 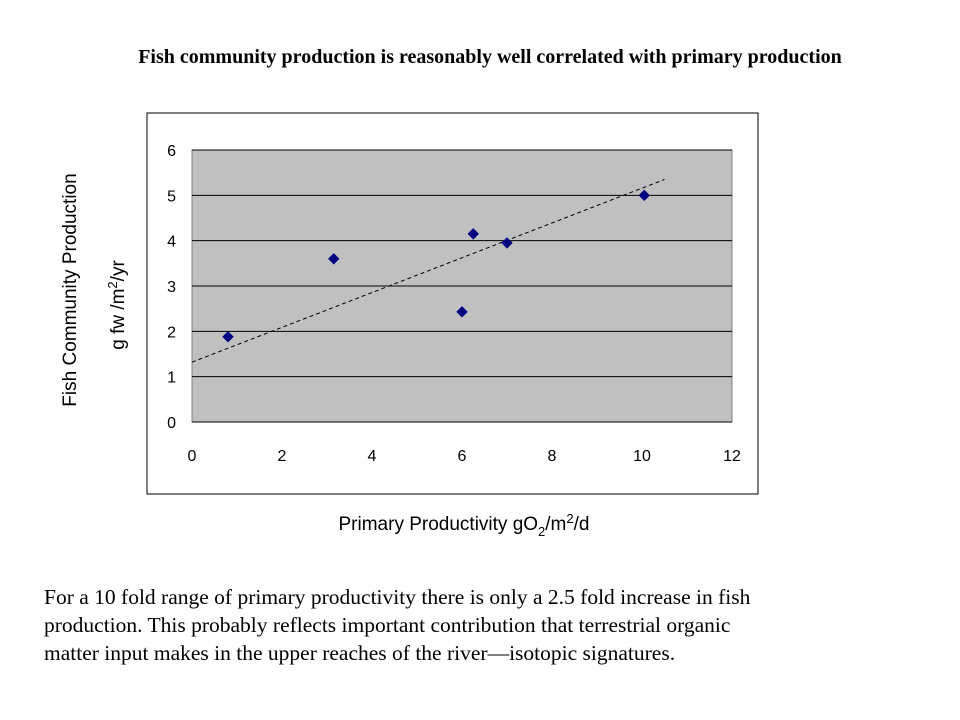 What do you see at coordinates (171, 196) in the screenshot?
I see `y-tick-label: 5` at bounding box center [171, 196].